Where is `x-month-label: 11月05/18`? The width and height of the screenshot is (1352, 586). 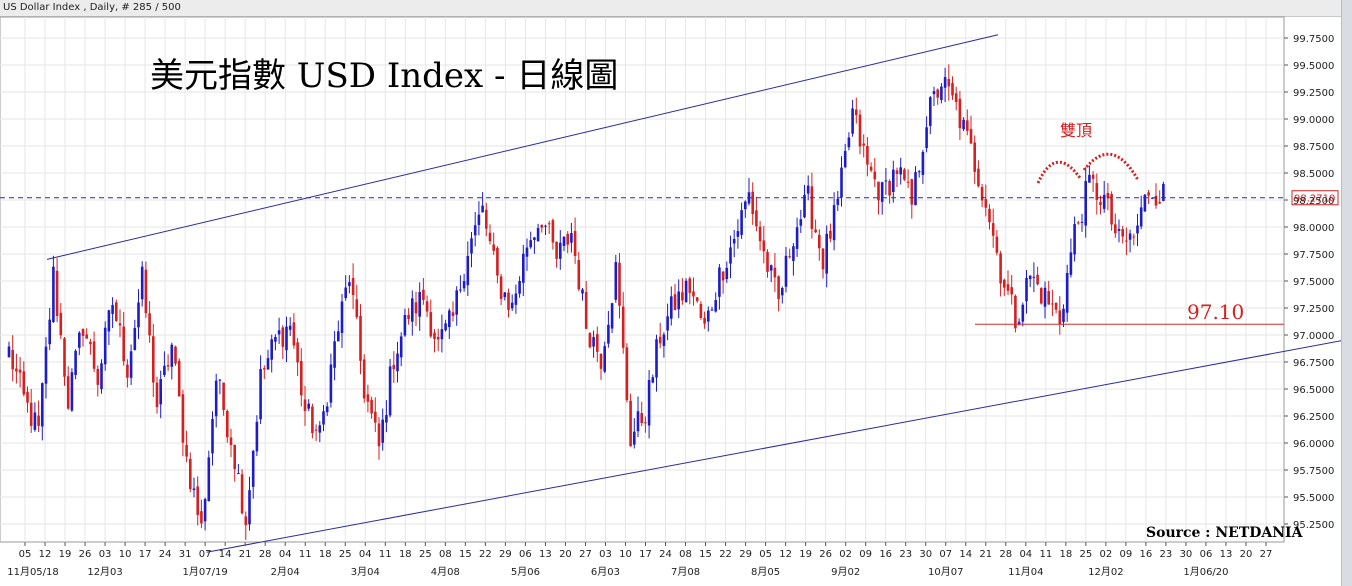 x-month-label: 11月05/18 is located at coordinates (33, 572).